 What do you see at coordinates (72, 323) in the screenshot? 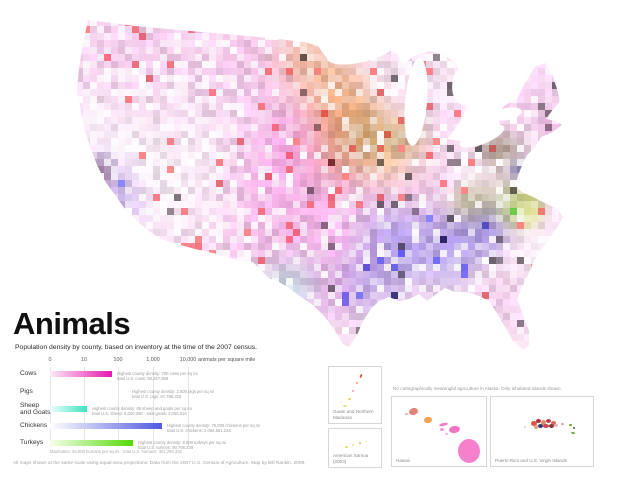
I see `page-title: Animals` at bounding box center [72, 323].